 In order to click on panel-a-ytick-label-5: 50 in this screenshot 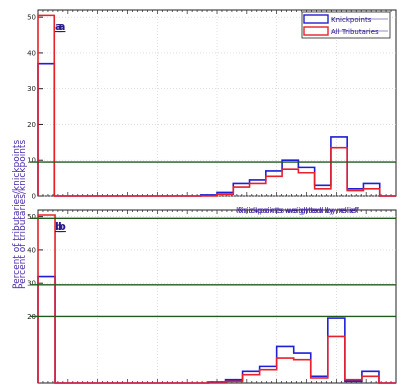, I will do `click(31, 18)`.